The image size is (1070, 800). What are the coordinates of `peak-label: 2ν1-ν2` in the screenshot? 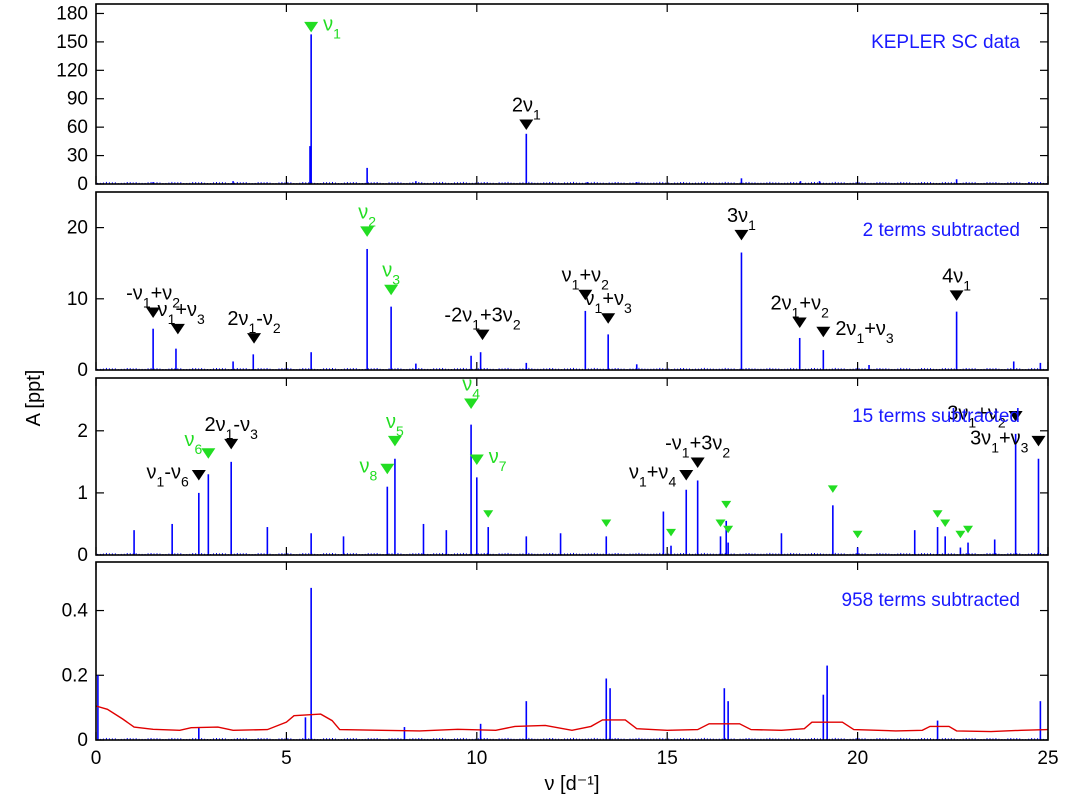 It's located at (254, 322).